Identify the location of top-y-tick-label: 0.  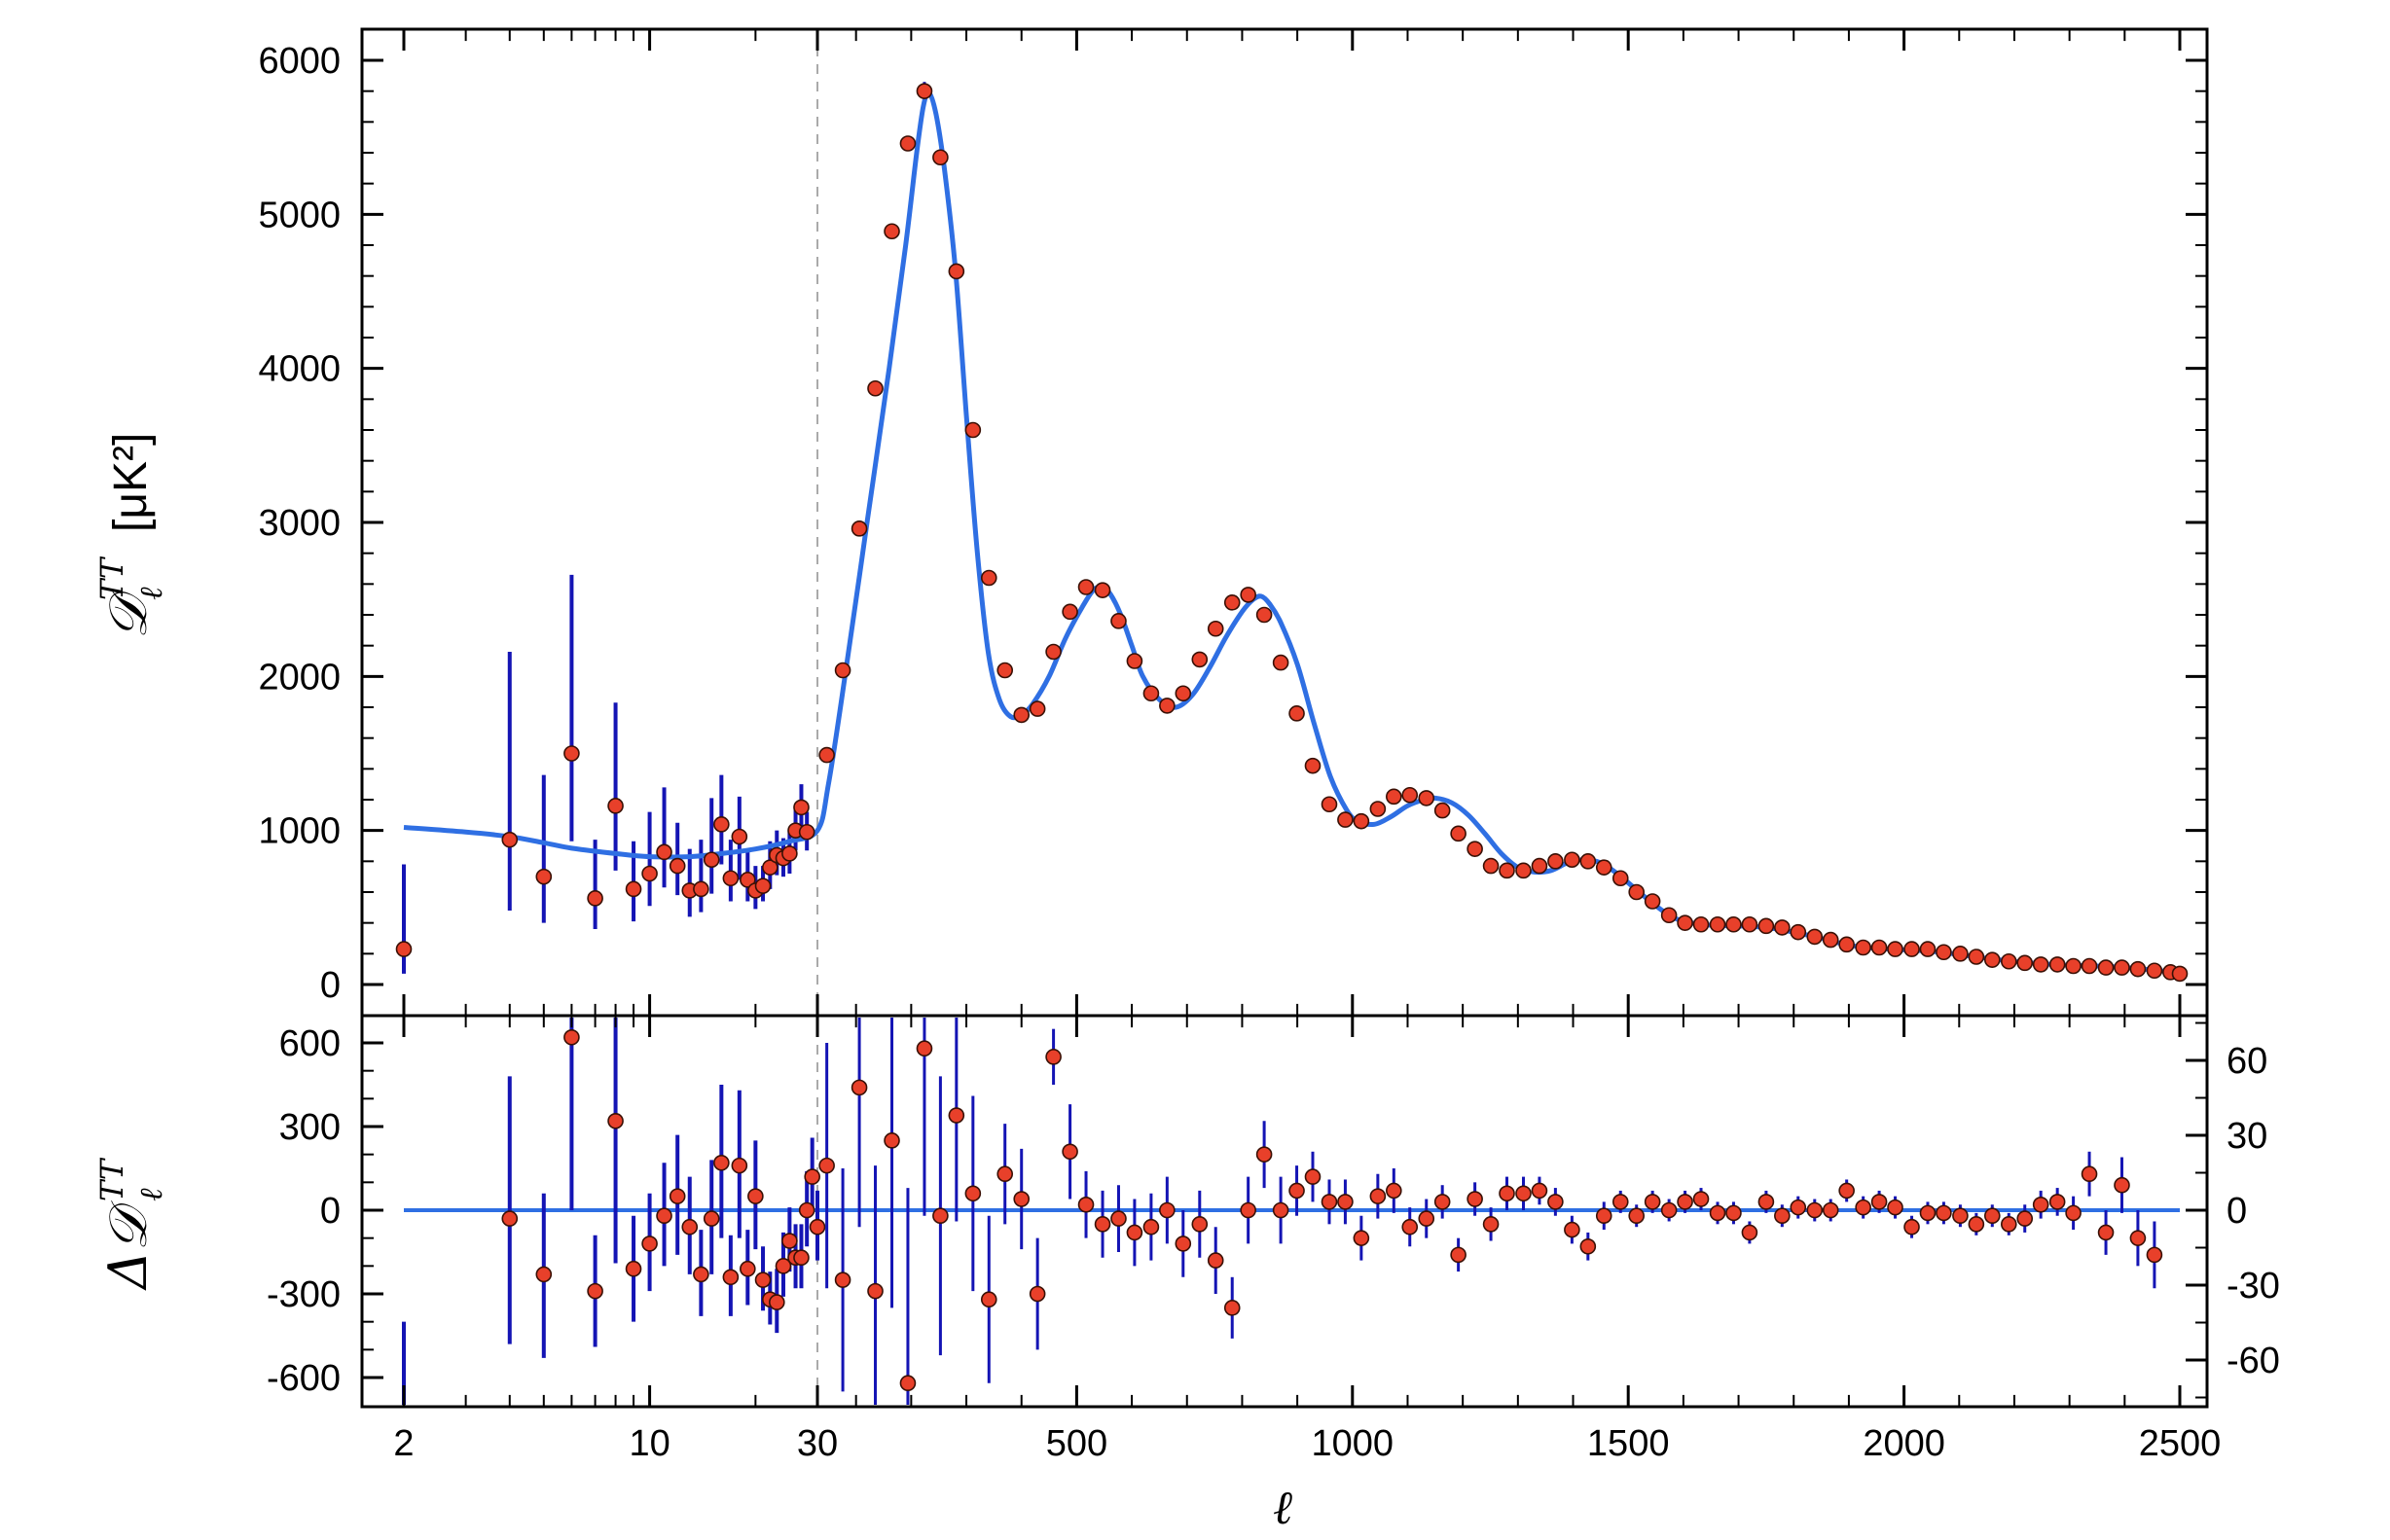
(331, 985).